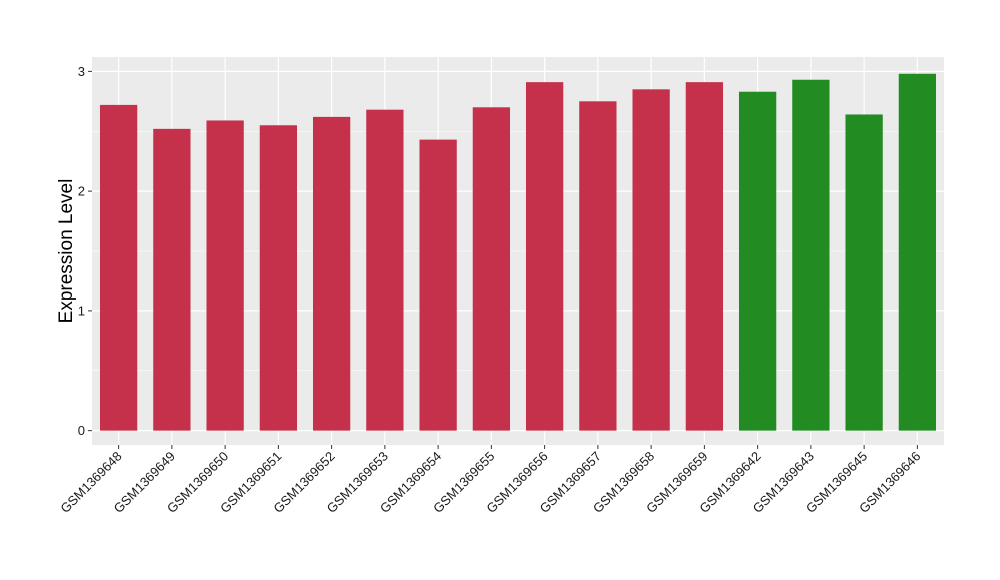  What do you see at coordinates (811, 255) in the screenshot?
I see `bar-GSM1369643` at bounding box center [811, 255].